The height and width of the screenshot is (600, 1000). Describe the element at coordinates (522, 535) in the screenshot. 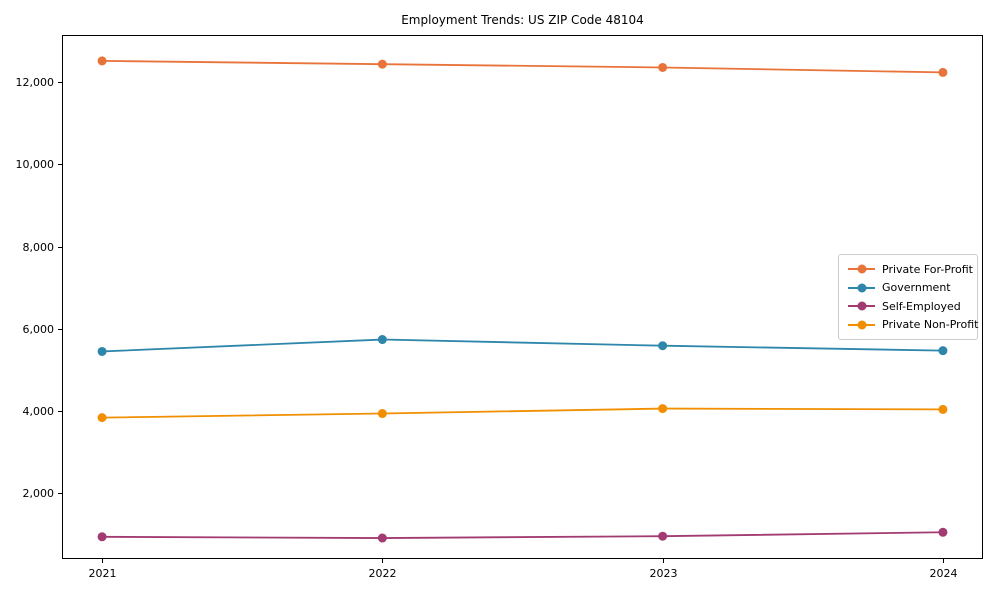

I see `series-line-self-employed` at that location.